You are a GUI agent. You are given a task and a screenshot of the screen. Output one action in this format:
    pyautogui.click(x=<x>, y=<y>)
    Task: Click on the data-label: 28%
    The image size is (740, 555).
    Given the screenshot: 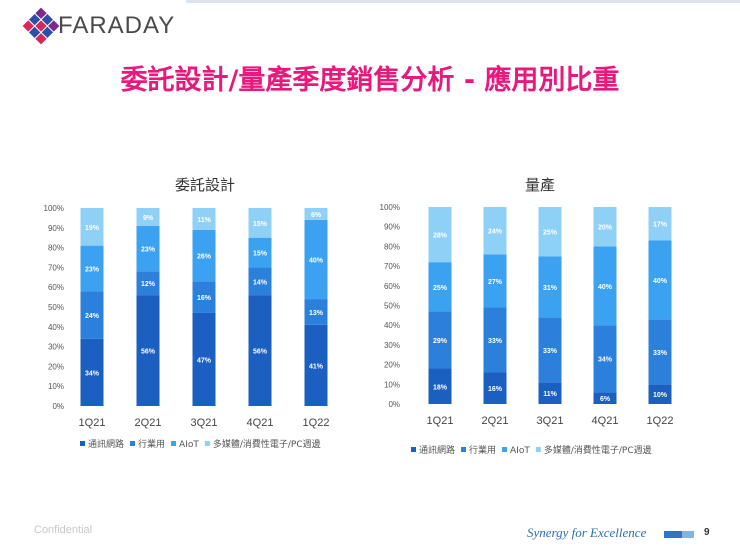 What is the action you would take?
    pyautogui.click(x=440, y=236)
    